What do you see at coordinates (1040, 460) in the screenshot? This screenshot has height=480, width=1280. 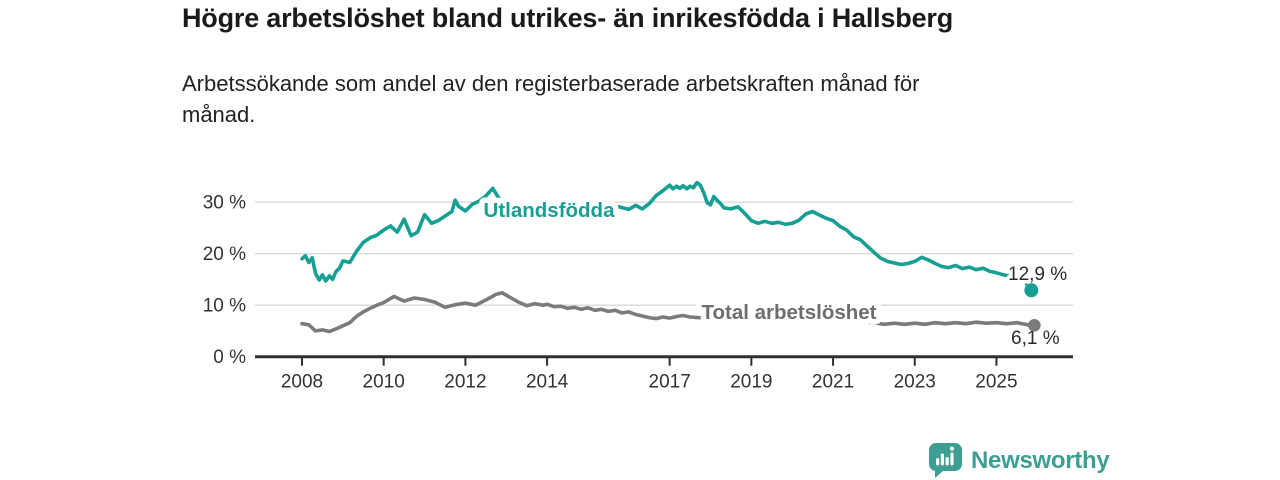 I see `newsworthy-wordmark: Newsworthy` at bounding box center [1040, 460].